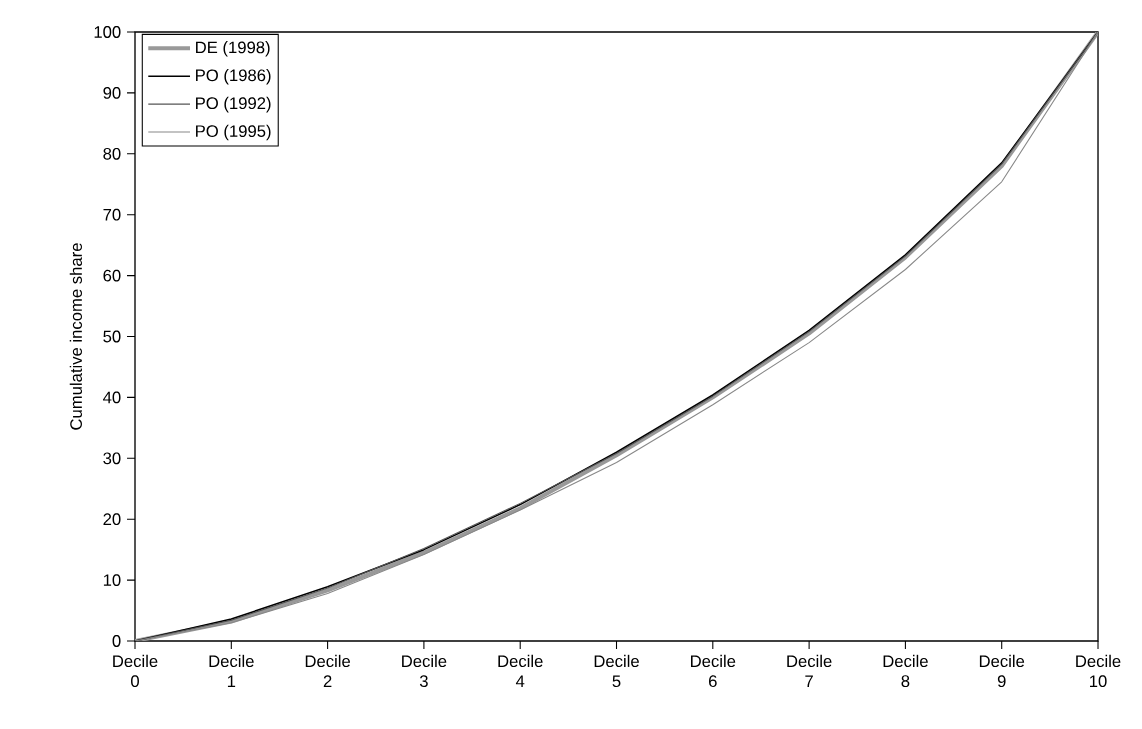 This screenshot has height=729, width=1142. What do you see at coordinates (233, 49) in the screenshot?
I see `legend-label: DE (1998)` at bounding box center [233, 49].